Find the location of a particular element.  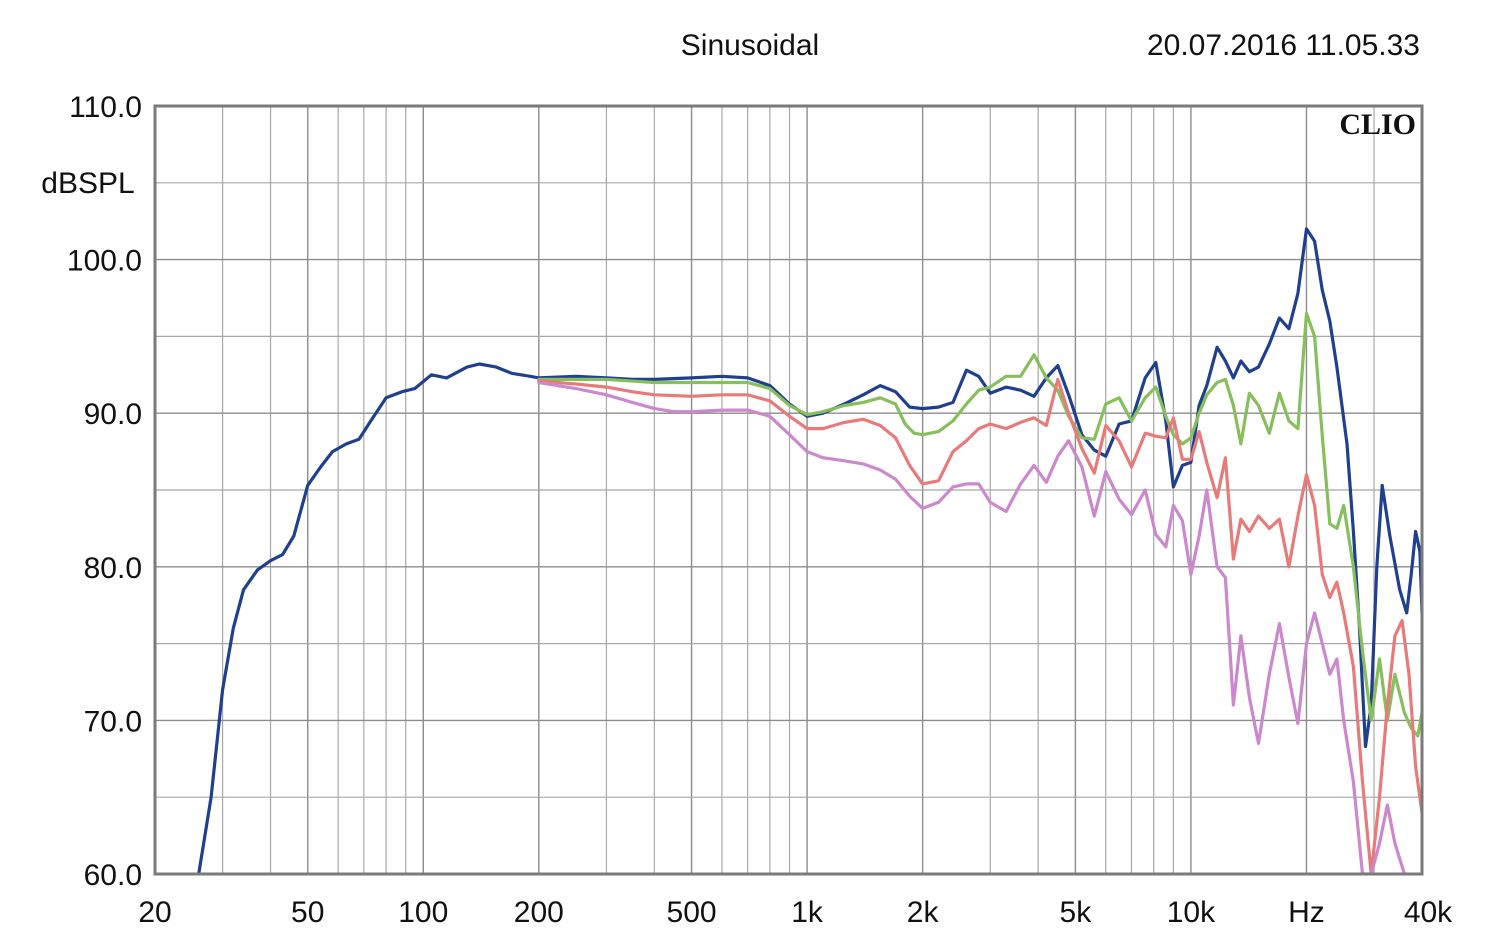

y-tick-labels: 110.0 100.0 90.0 80.0 70.0 60.0 is located at coordinates (104, 491).